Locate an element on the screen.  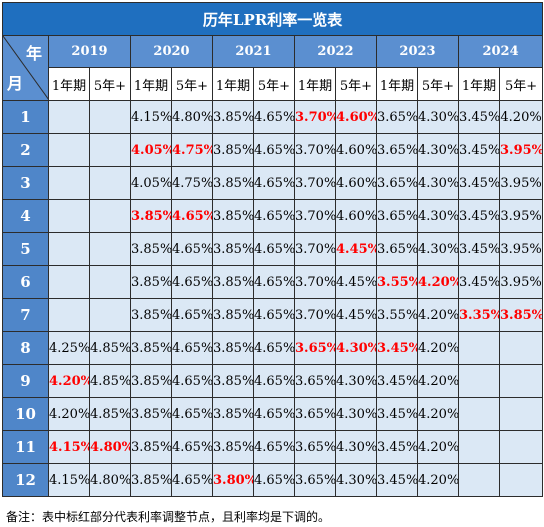
rate-cell: 3.35% is located at coordinates (479, 315).